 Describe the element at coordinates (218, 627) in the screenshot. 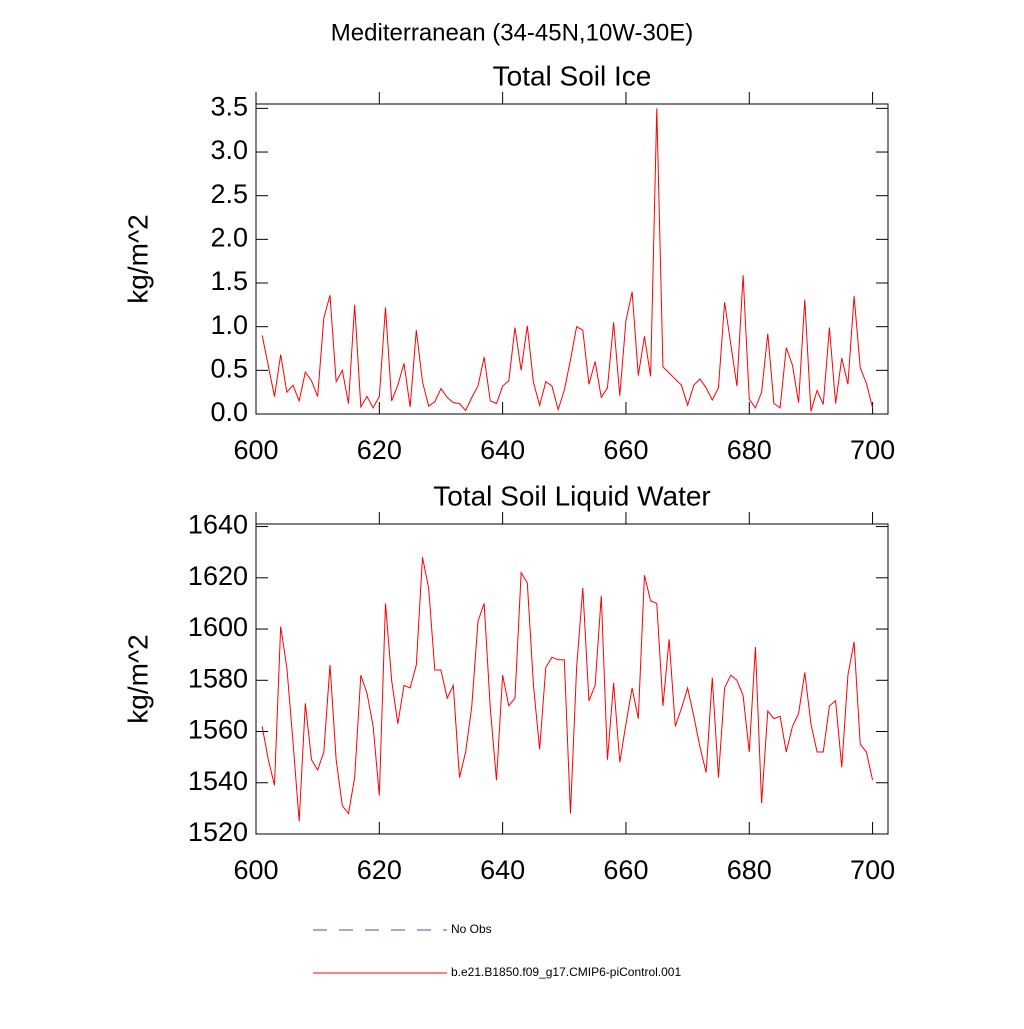

I see `y-tick-label: 1600` at that location.